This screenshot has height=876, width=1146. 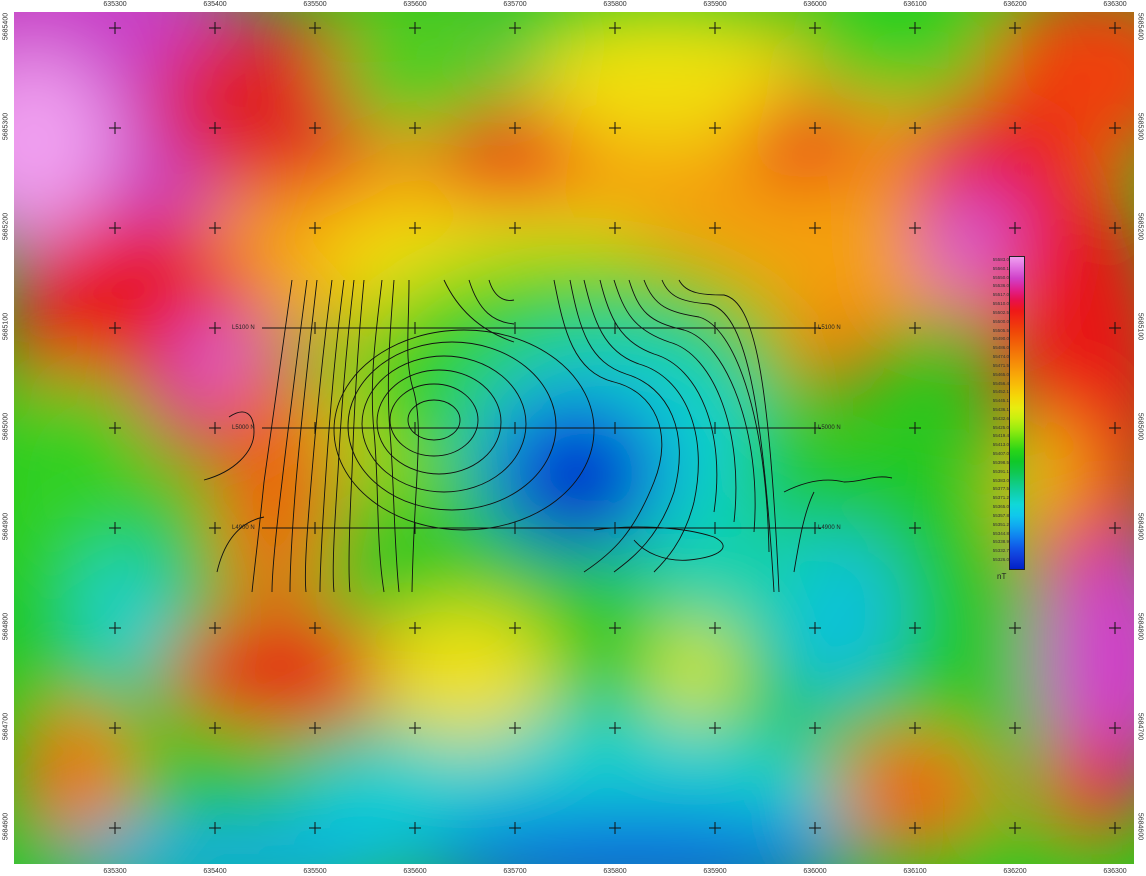 What do you see at coordinates (1000, 365) in the screenshot?
I see `legend-value-label: 55471.5` at bounding box center [1000, 365].